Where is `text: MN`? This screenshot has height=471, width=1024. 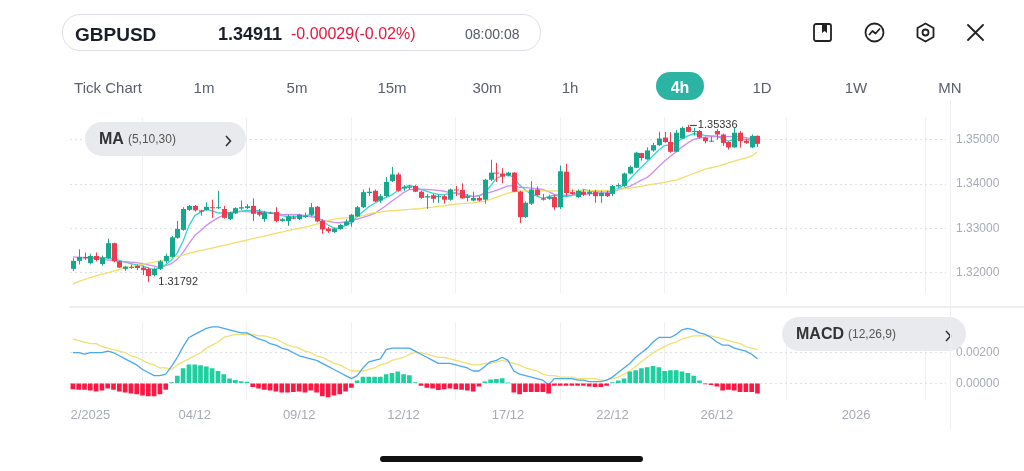 text: MN is located at coordinates (950, 87).